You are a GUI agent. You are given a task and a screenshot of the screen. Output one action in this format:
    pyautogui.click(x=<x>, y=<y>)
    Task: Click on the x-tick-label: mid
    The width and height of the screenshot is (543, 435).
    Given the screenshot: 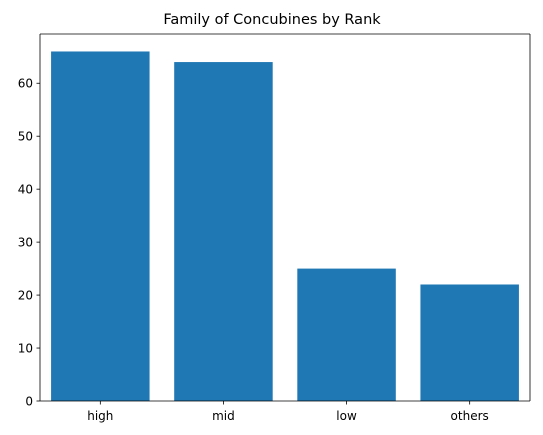 What is the action you would take?
    pyautogui.click(x=223, y=416)
    